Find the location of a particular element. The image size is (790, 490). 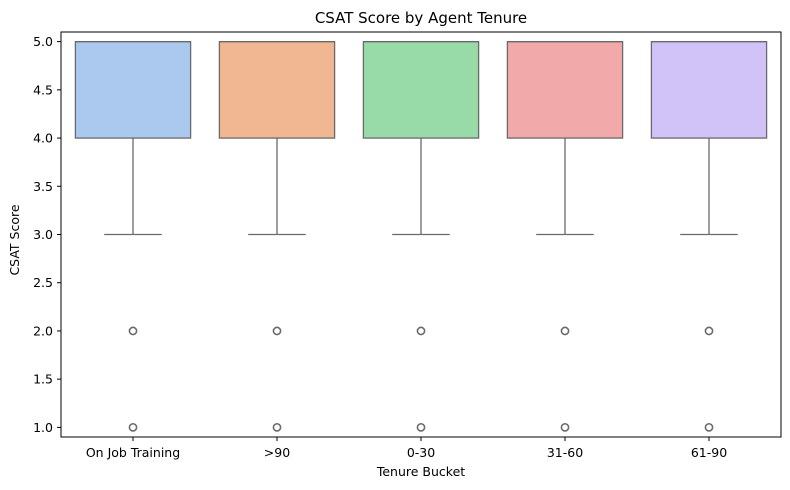

y-tick-label: 2.5 is located at coordinates (43, 282).